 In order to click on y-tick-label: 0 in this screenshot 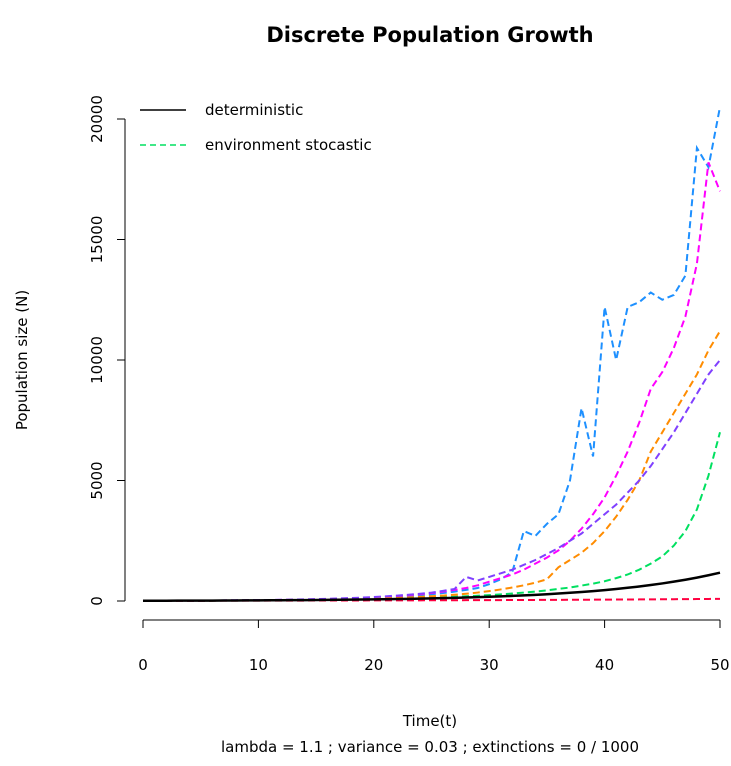, I will do `click(97, 601)`.